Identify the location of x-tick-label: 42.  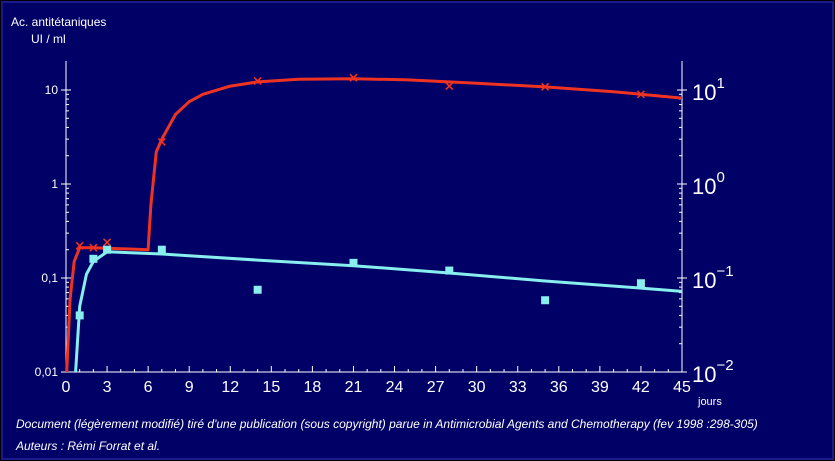
(641, 387).